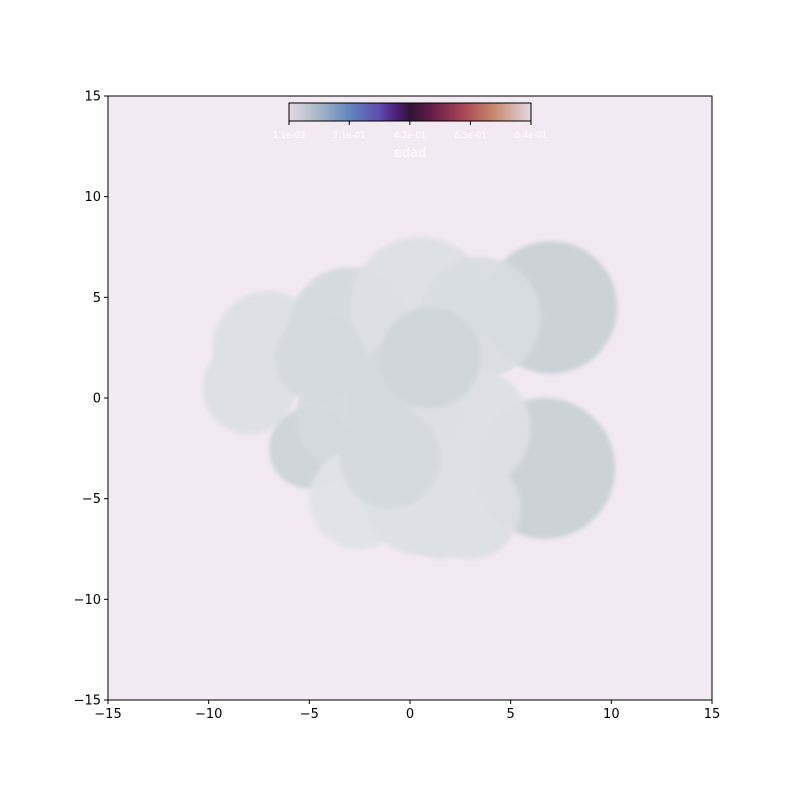 This screenshot has width=800, height=800. Describe the element at coordinates (410, 714) in the screenshot. I see `x-tick-label: 0` at that location.